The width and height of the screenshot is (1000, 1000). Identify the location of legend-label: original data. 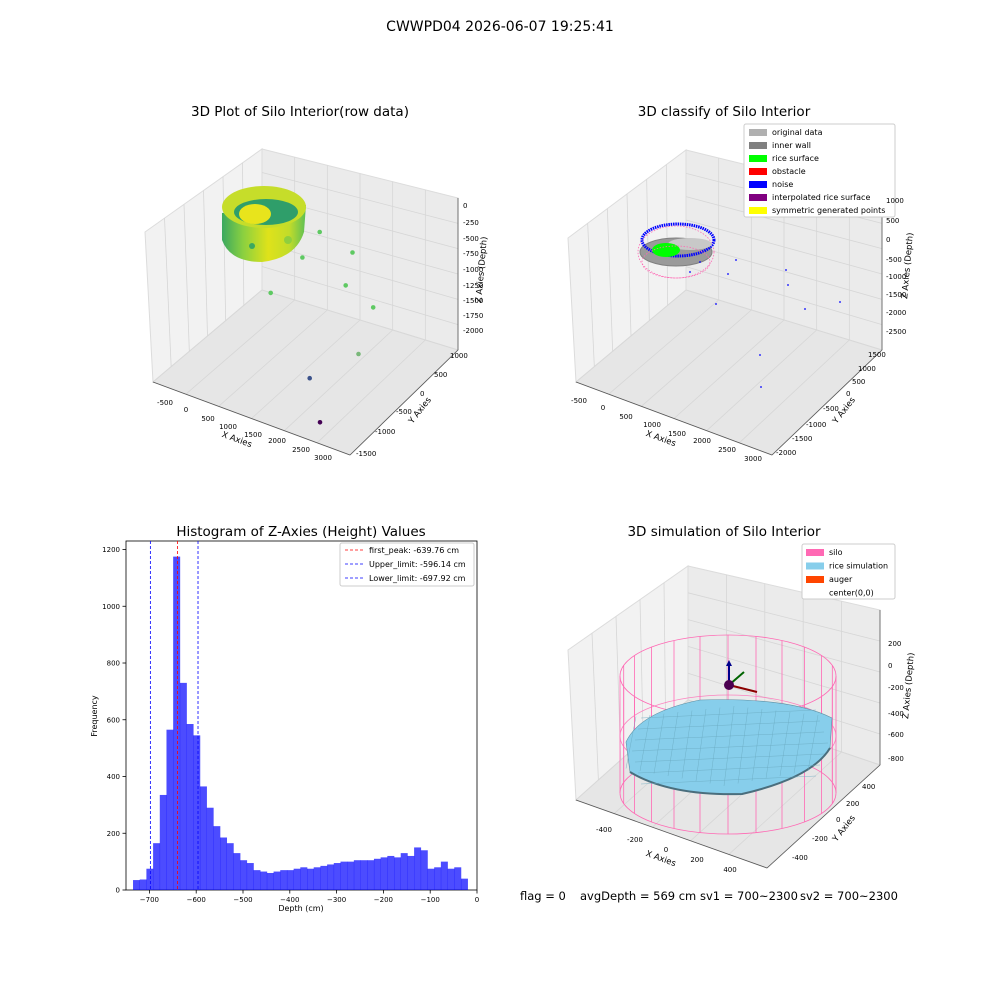
(797, 132).